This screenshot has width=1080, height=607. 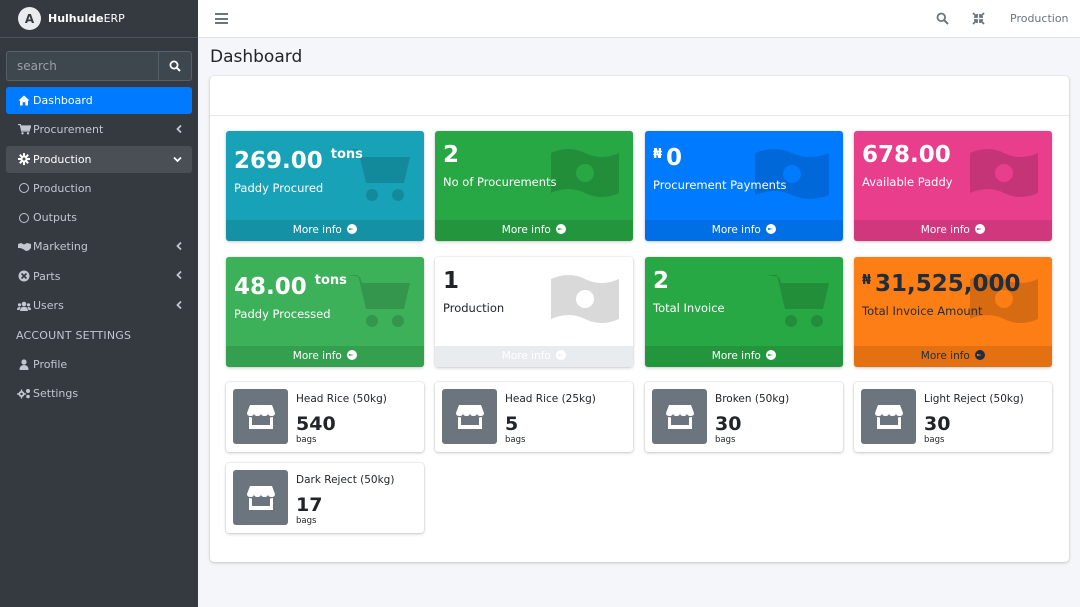 I want to click on sidebar-item-profile: Profile, so click(x=99, y=364).